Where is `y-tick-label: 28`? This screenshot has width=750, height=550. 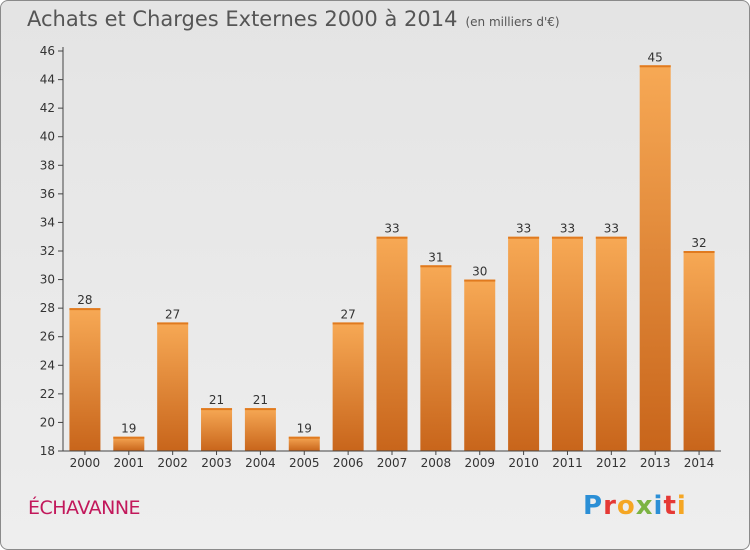 y-tick-label: 28 is located at coordinates (47, 308).